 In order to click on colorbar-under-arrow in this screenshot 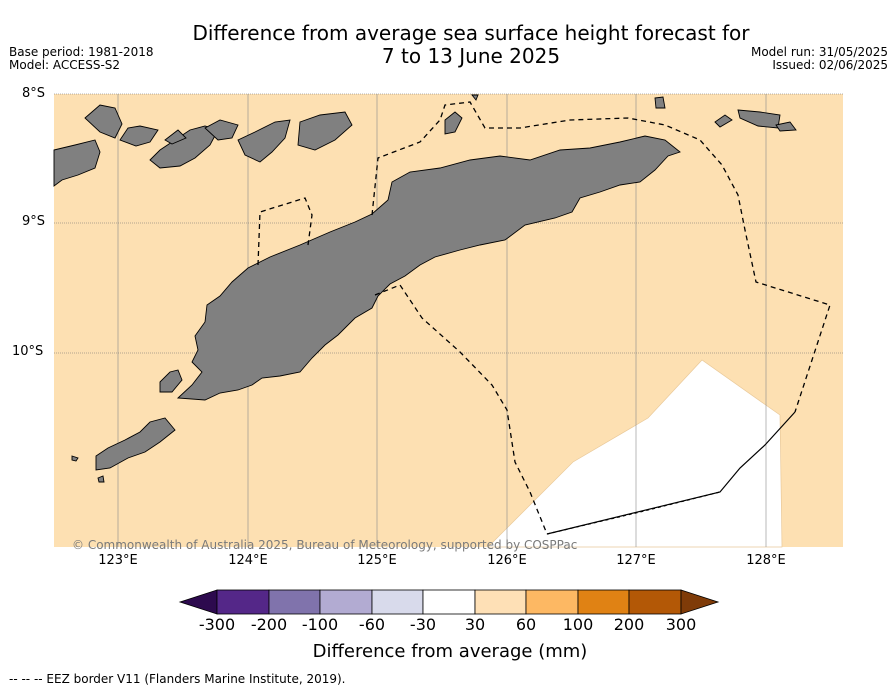, I will do `click(198, 602)`.